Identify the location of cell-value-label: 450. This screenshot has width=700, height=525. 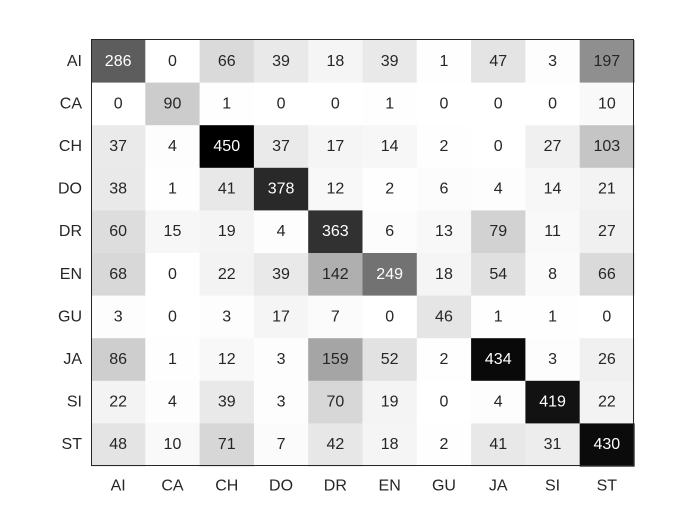
(226, 146).